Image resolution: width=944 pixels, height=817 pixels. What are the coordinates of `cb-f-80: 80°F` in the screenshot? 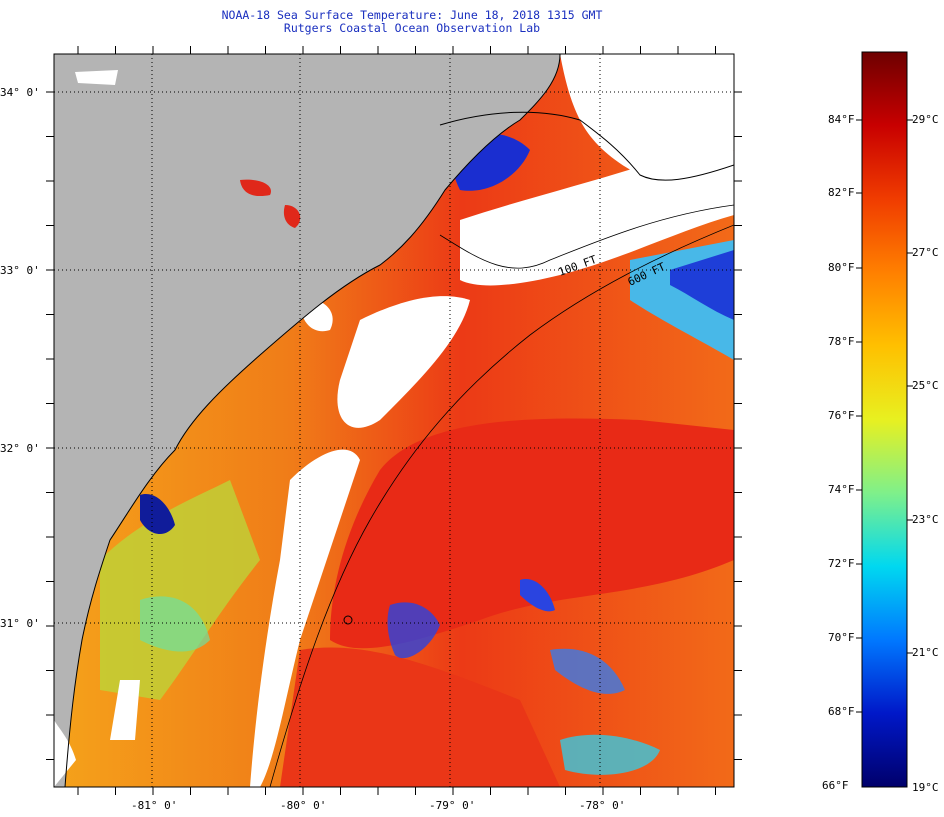 It's located at (841, 267).